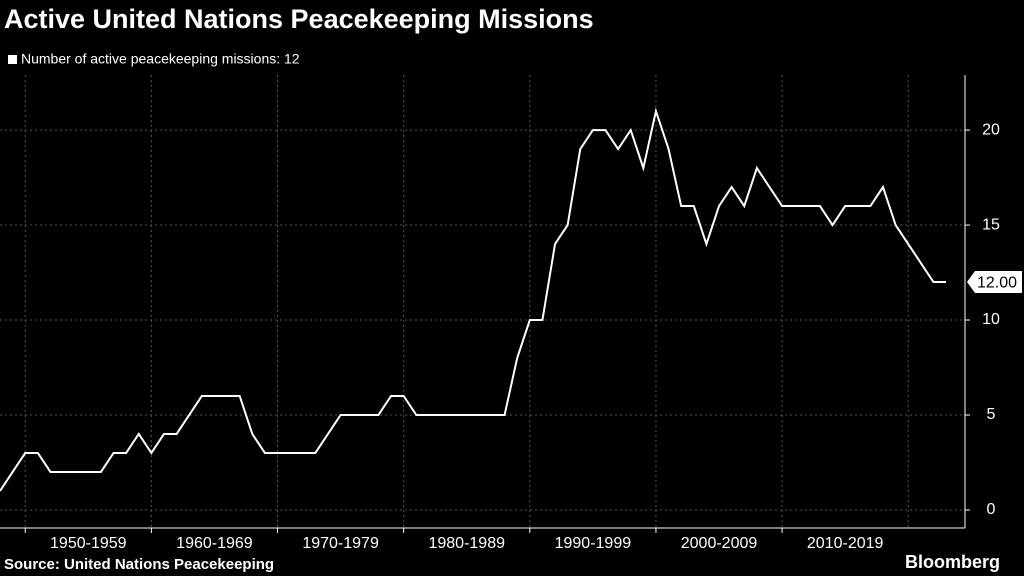 The width and height of the screenshot is (1024, 576). Describe the element at coordinates (719, 543) in the screenshot. I see `x-tick-label: 2000-2009` at that location.